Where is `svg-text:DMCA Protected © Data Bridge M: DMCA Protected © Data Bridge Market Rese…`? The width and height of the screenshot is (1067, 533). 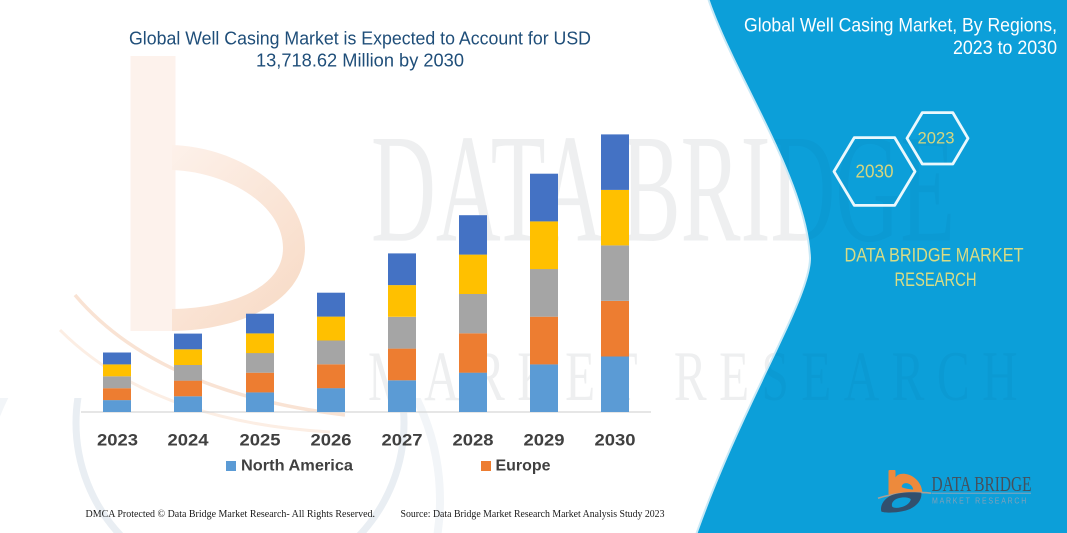 svg-text:DMCA Protected © Data Bridge M: DMCA Protected © Data Bridge Market Rese… is located at coordinates (231, 514).